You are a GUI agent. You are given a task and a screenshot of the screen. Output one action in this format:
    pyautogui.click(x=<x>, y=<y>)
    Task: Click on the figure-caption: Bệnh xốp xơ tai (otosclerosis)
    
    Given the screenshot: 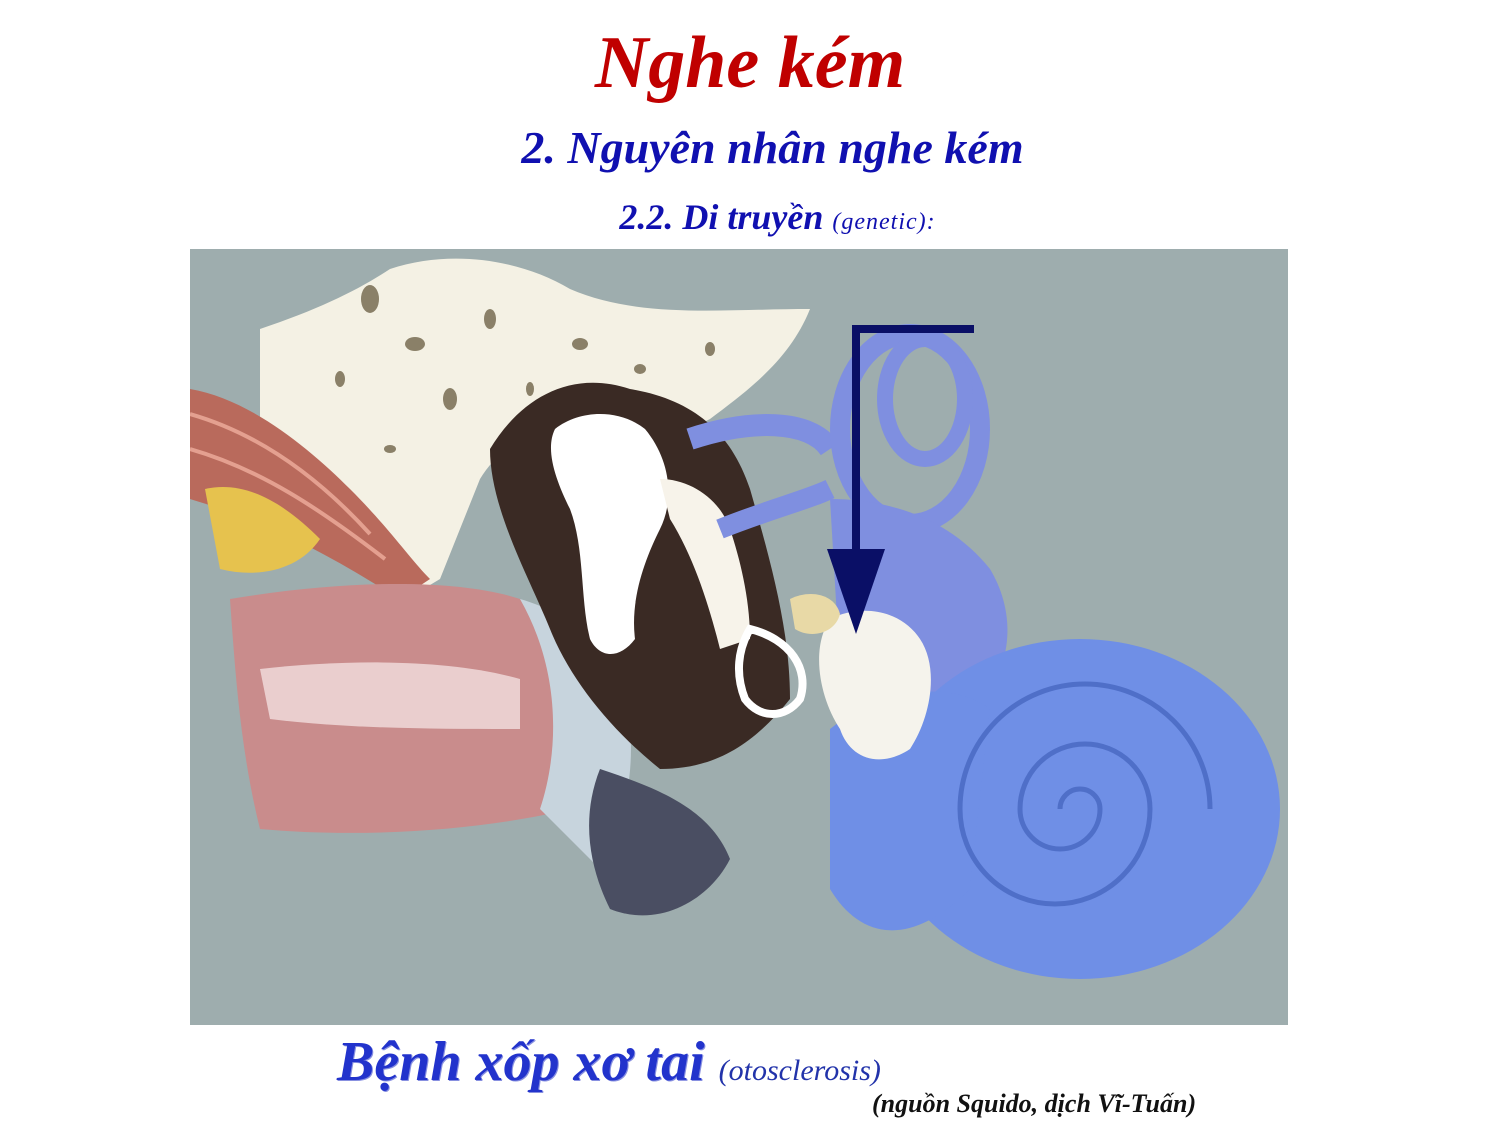 What is the action you would take?
    pyautogui.click(x=609, y=1066)
    